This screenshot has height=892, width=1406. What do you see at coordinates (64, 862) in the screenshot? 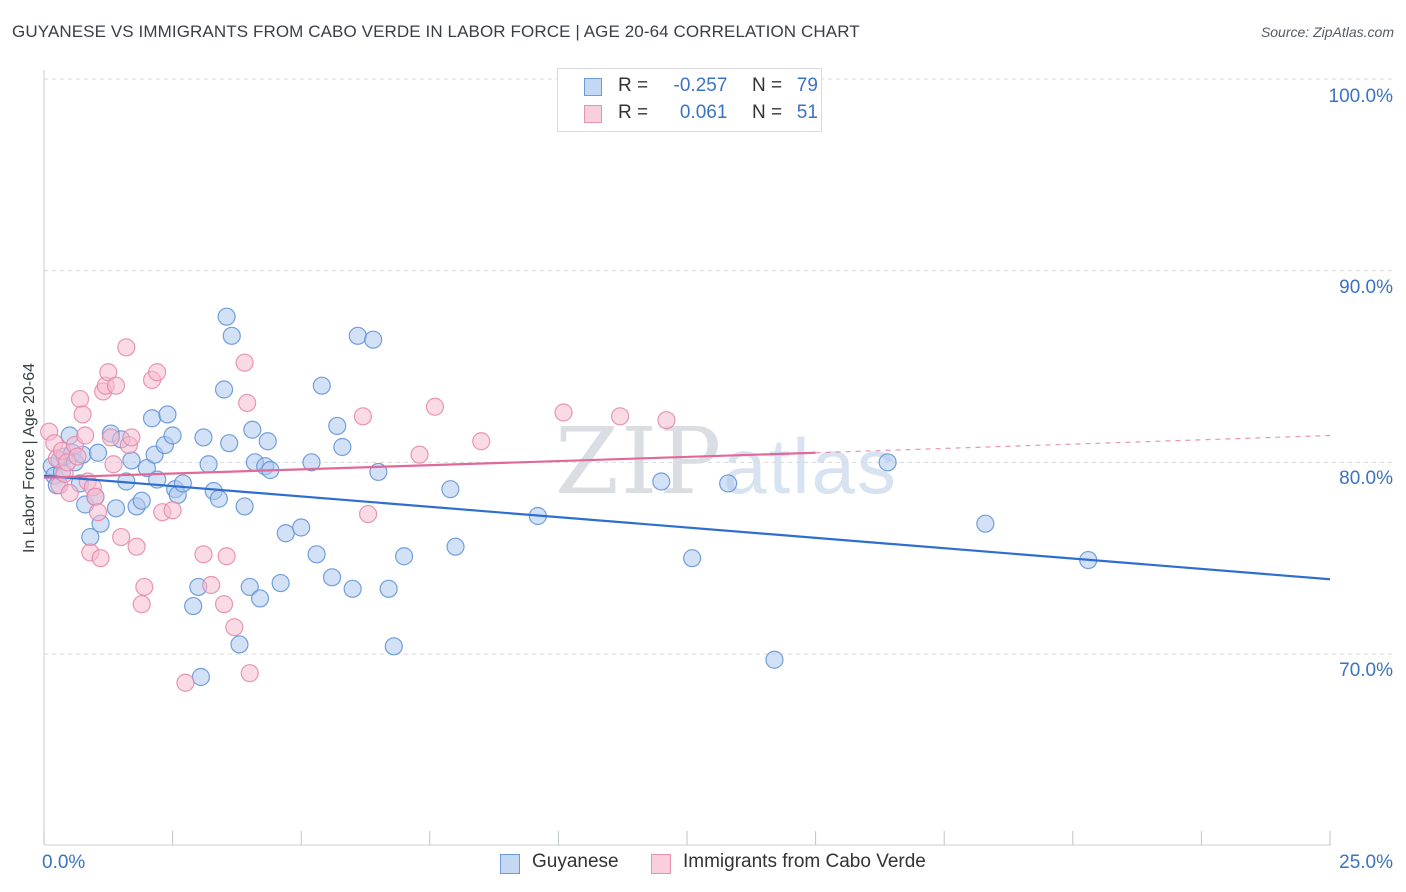
I see `x-tick-label-min: 0.0%` at bounding box center [64, 862].